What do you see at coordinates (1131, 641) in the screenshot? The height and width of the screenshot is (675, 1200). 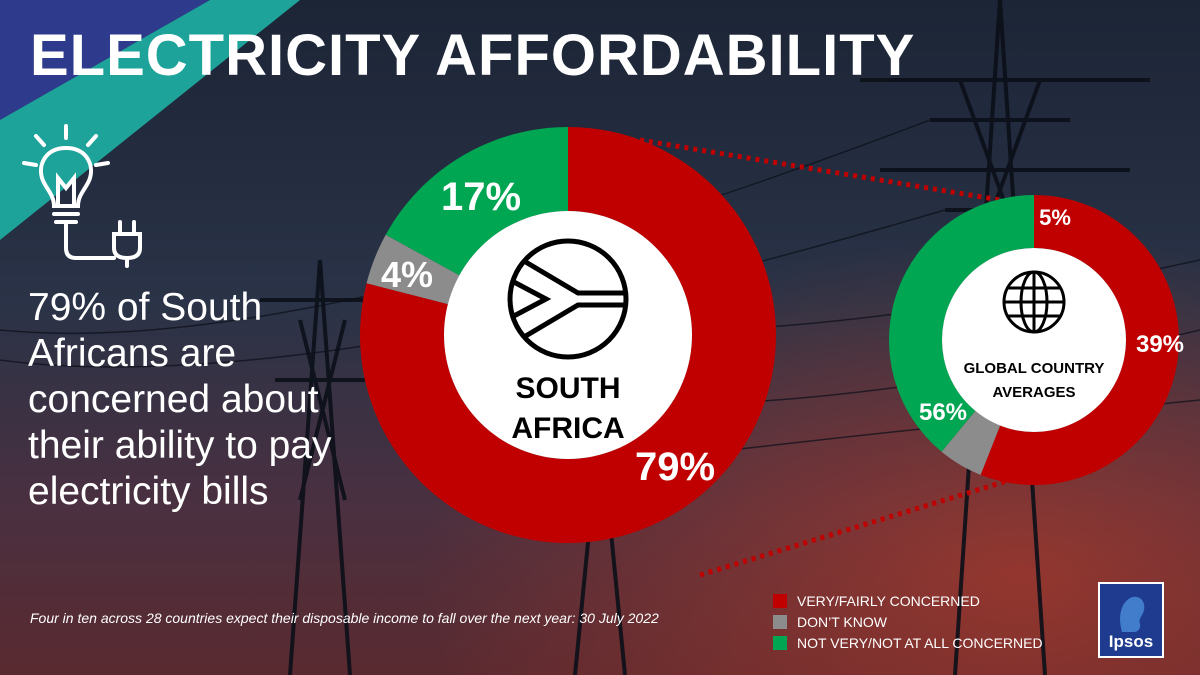 I see `ipsos-logo-text: Ipsos` at bounding box center [1131, 641].